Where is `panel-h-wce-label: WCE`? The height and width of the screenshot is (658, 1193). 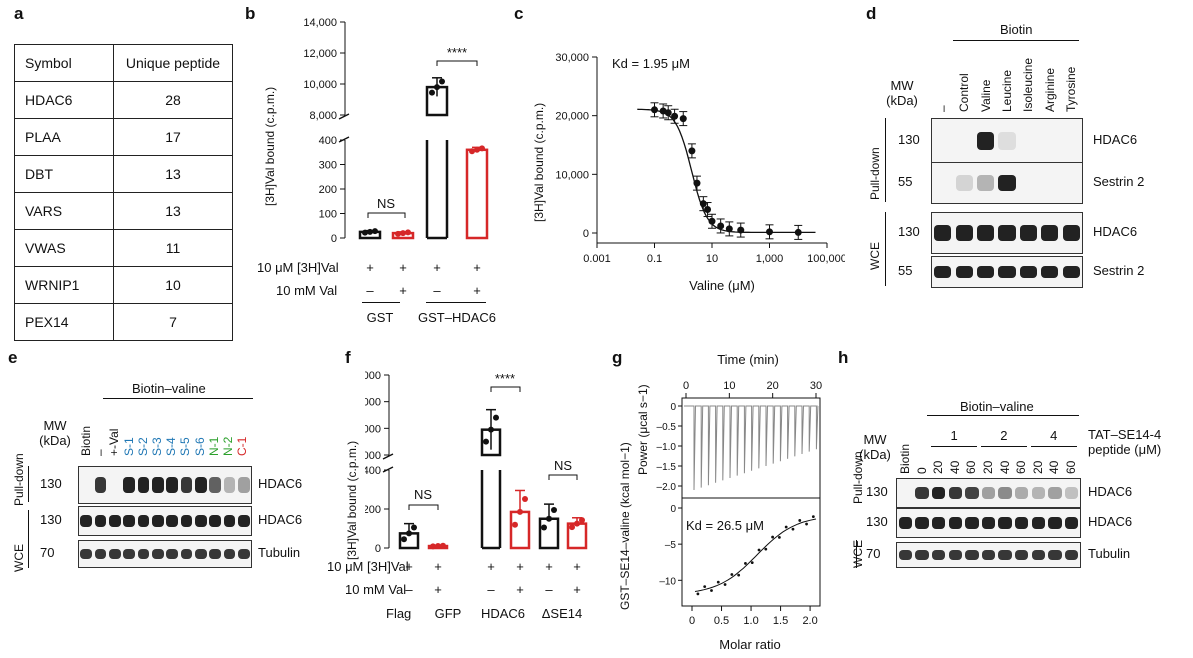 panel-h-wce-label: WCE is located at coordinates (858, 554).